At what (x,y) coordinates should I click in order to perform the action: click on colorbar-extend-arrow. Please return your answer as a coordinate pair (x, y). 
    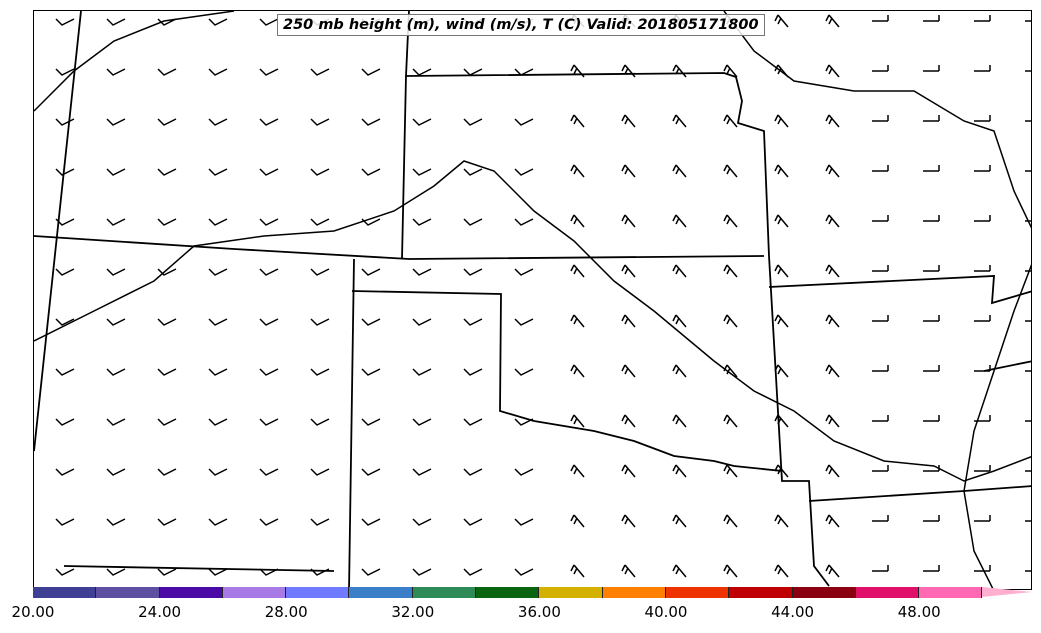
    Looking at the image, I should click on (1007, 592).